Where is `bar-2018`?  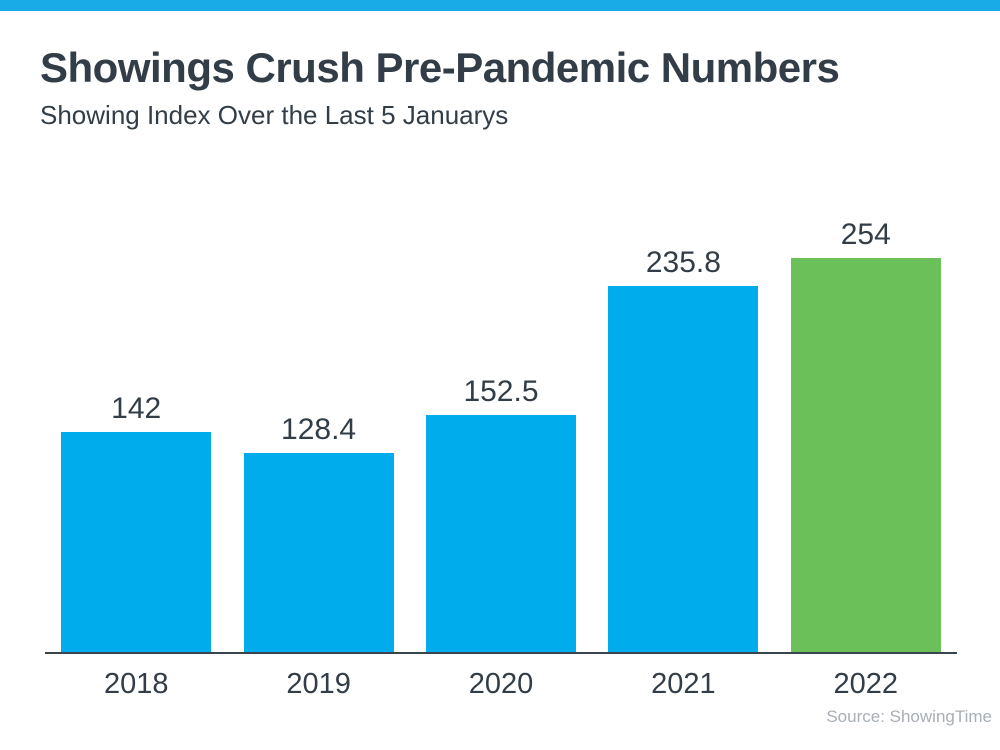
bar-2018 is located at coordinates (136, 542).